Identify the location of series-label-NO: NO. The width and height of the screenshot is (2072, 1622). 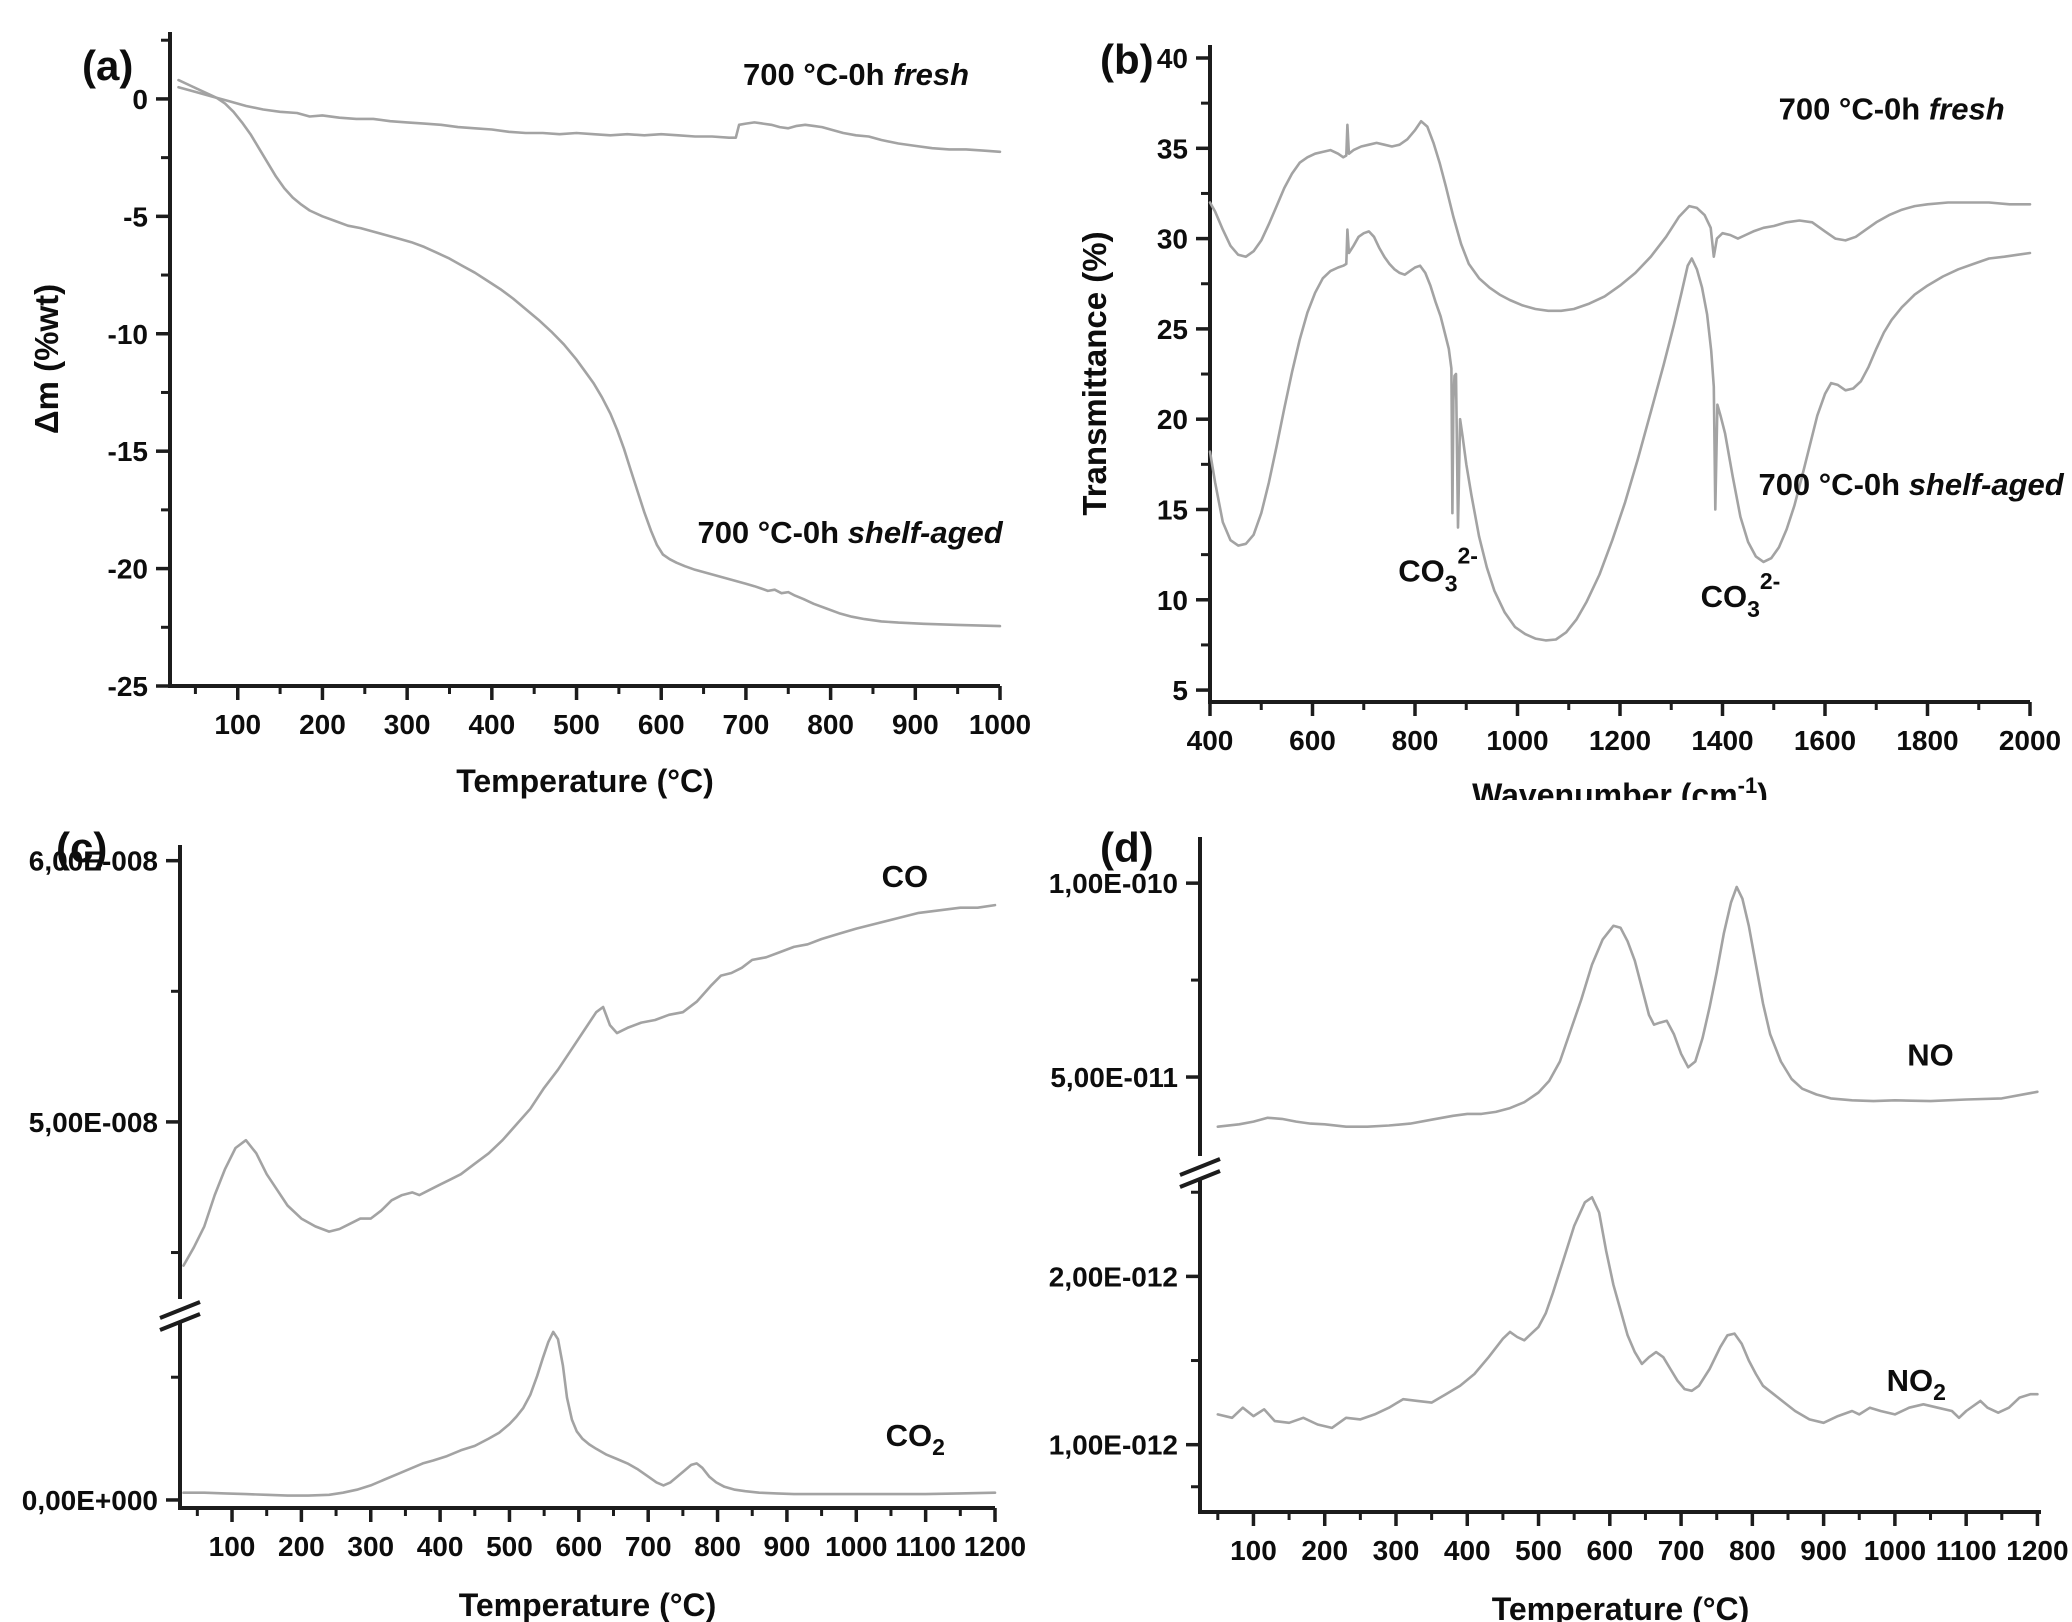
(1930, 1054).